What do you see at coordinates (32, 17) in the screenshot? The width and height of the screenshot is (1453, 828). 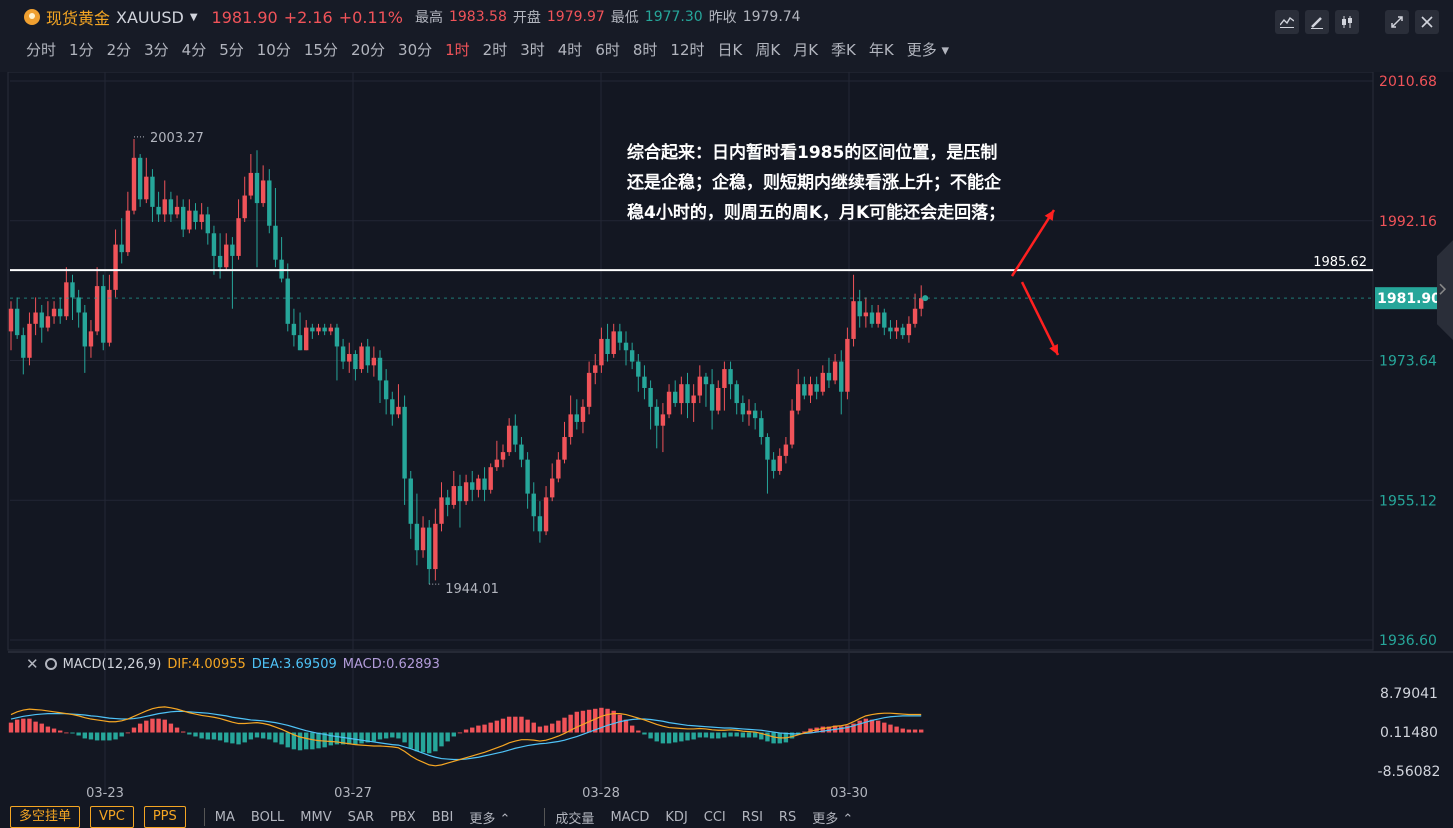 I see `gold-coin-icon` at bounding box center [32, 17].